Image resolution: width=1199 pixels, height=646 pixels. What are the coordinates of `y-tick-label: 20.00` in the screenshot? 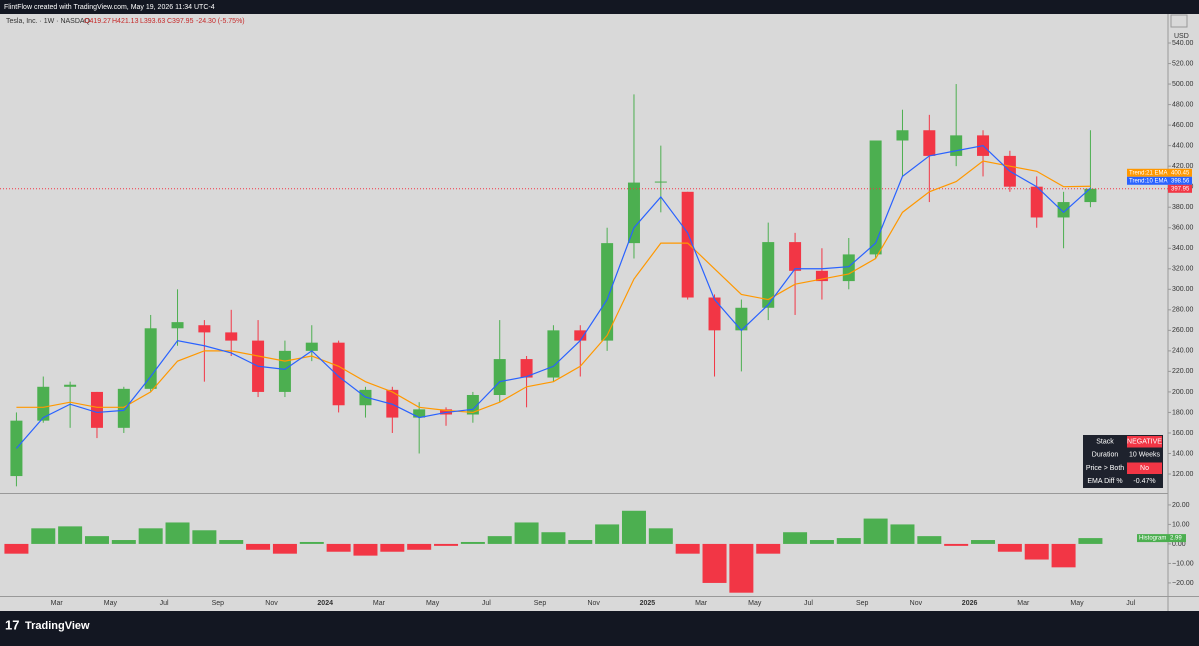 It's located at (1181, 505).